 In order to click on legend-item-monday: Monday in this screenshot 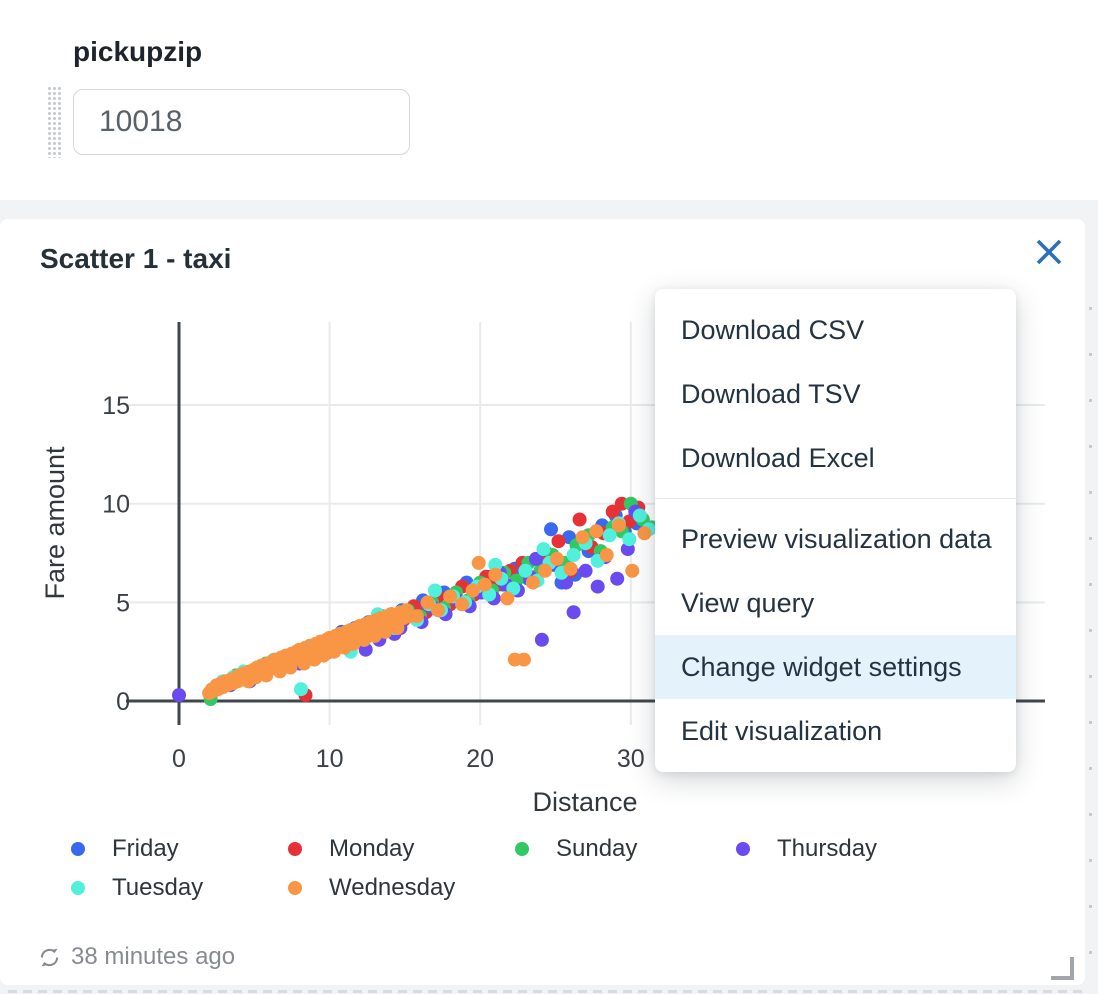, I will do `click(351, 849)`.